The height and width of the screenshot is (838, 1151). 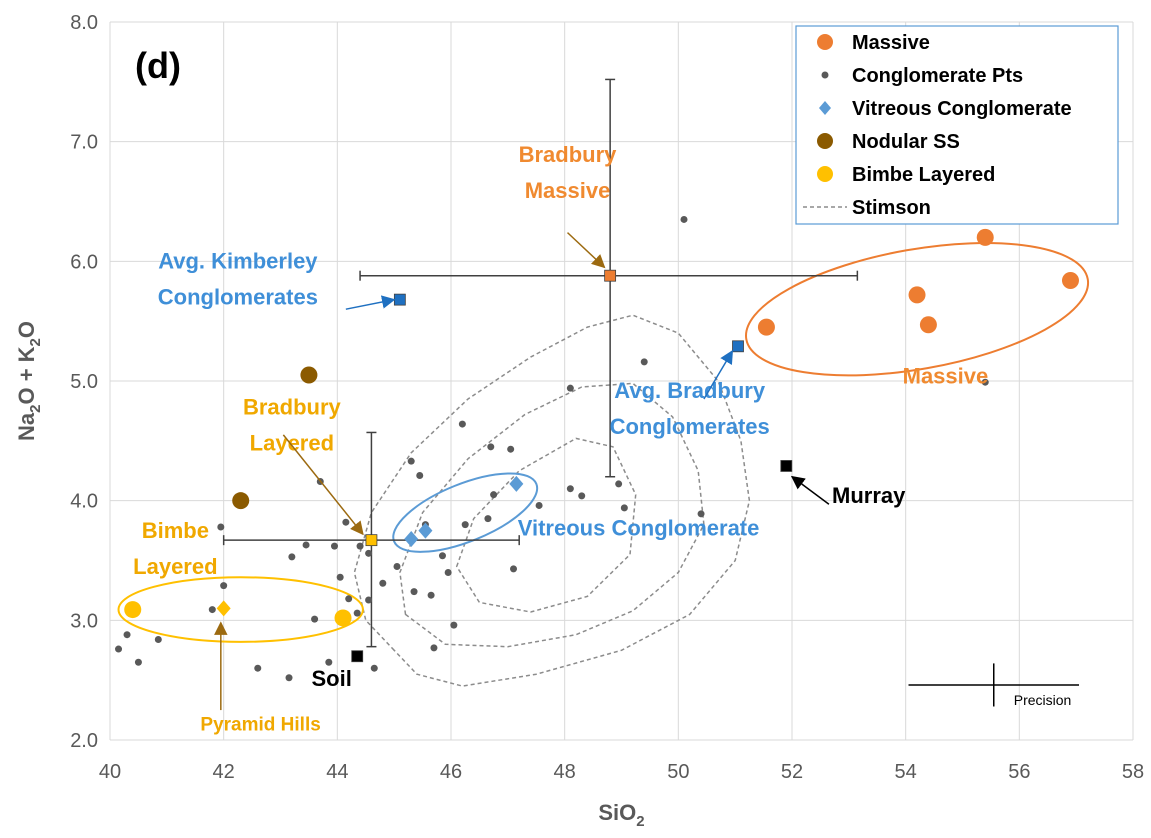 What do you see at coordinates (175, 530) in the screenshot?
I see `bimbe-label: Bimbe` at bounding box center [175, 530].